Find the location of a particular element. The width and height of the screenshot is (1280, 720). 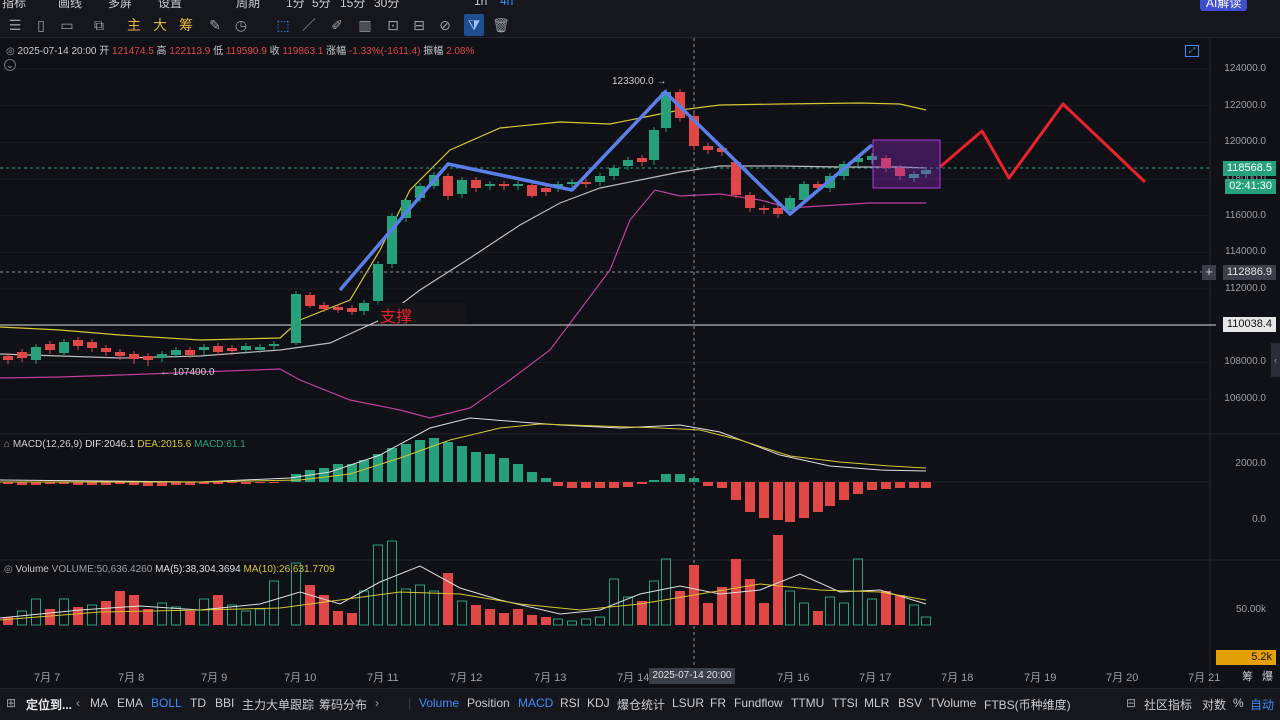

expand-icon: ⤢ is located at coordinates (1192, 51).